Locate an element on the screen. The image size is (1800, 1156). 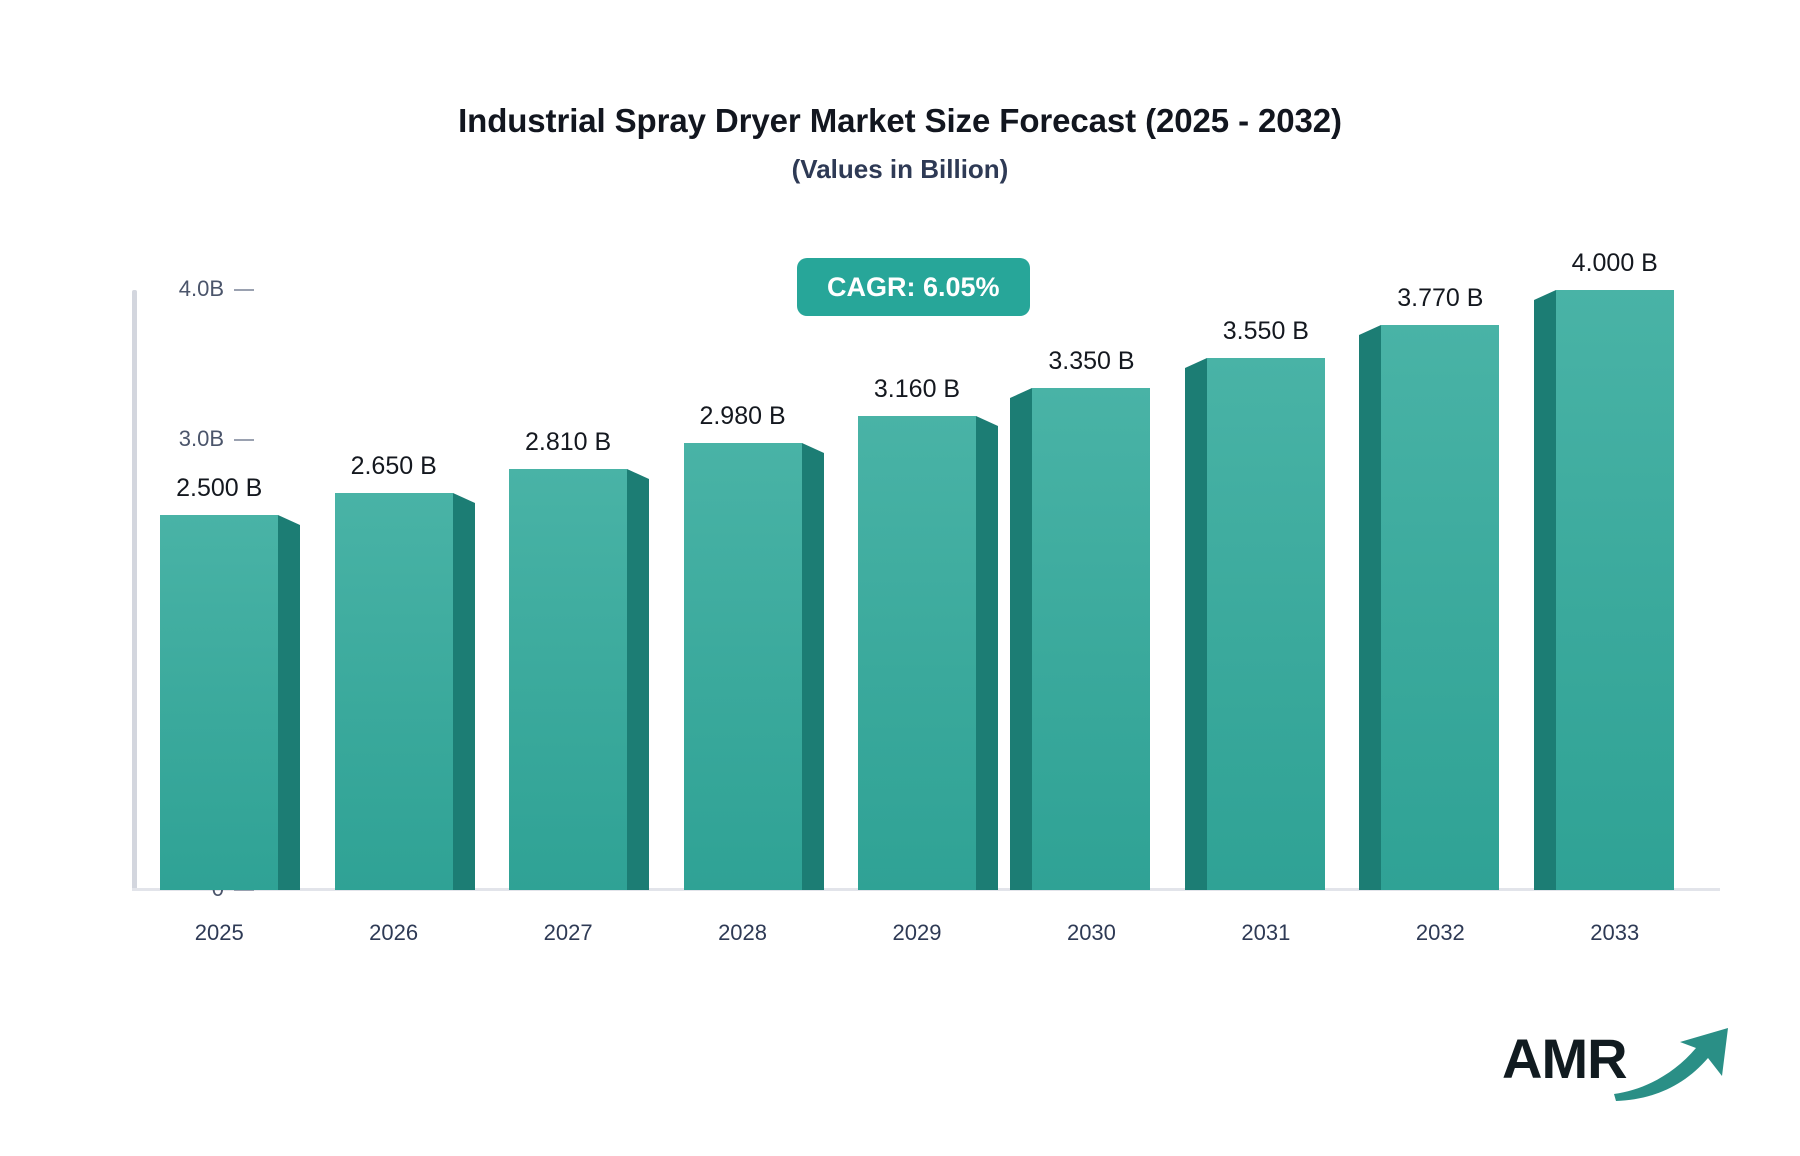
bar-column: 2.810 B is located at coordinates (579, 659).